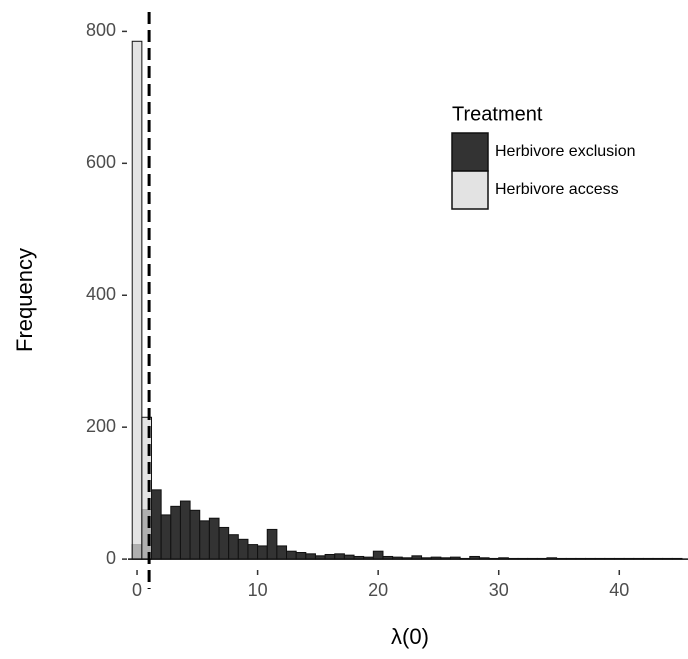  What do you see at coordinates (101, 162) in the screenshot?
I see `y-tick-label: 600` at bounding box center [101, 162].